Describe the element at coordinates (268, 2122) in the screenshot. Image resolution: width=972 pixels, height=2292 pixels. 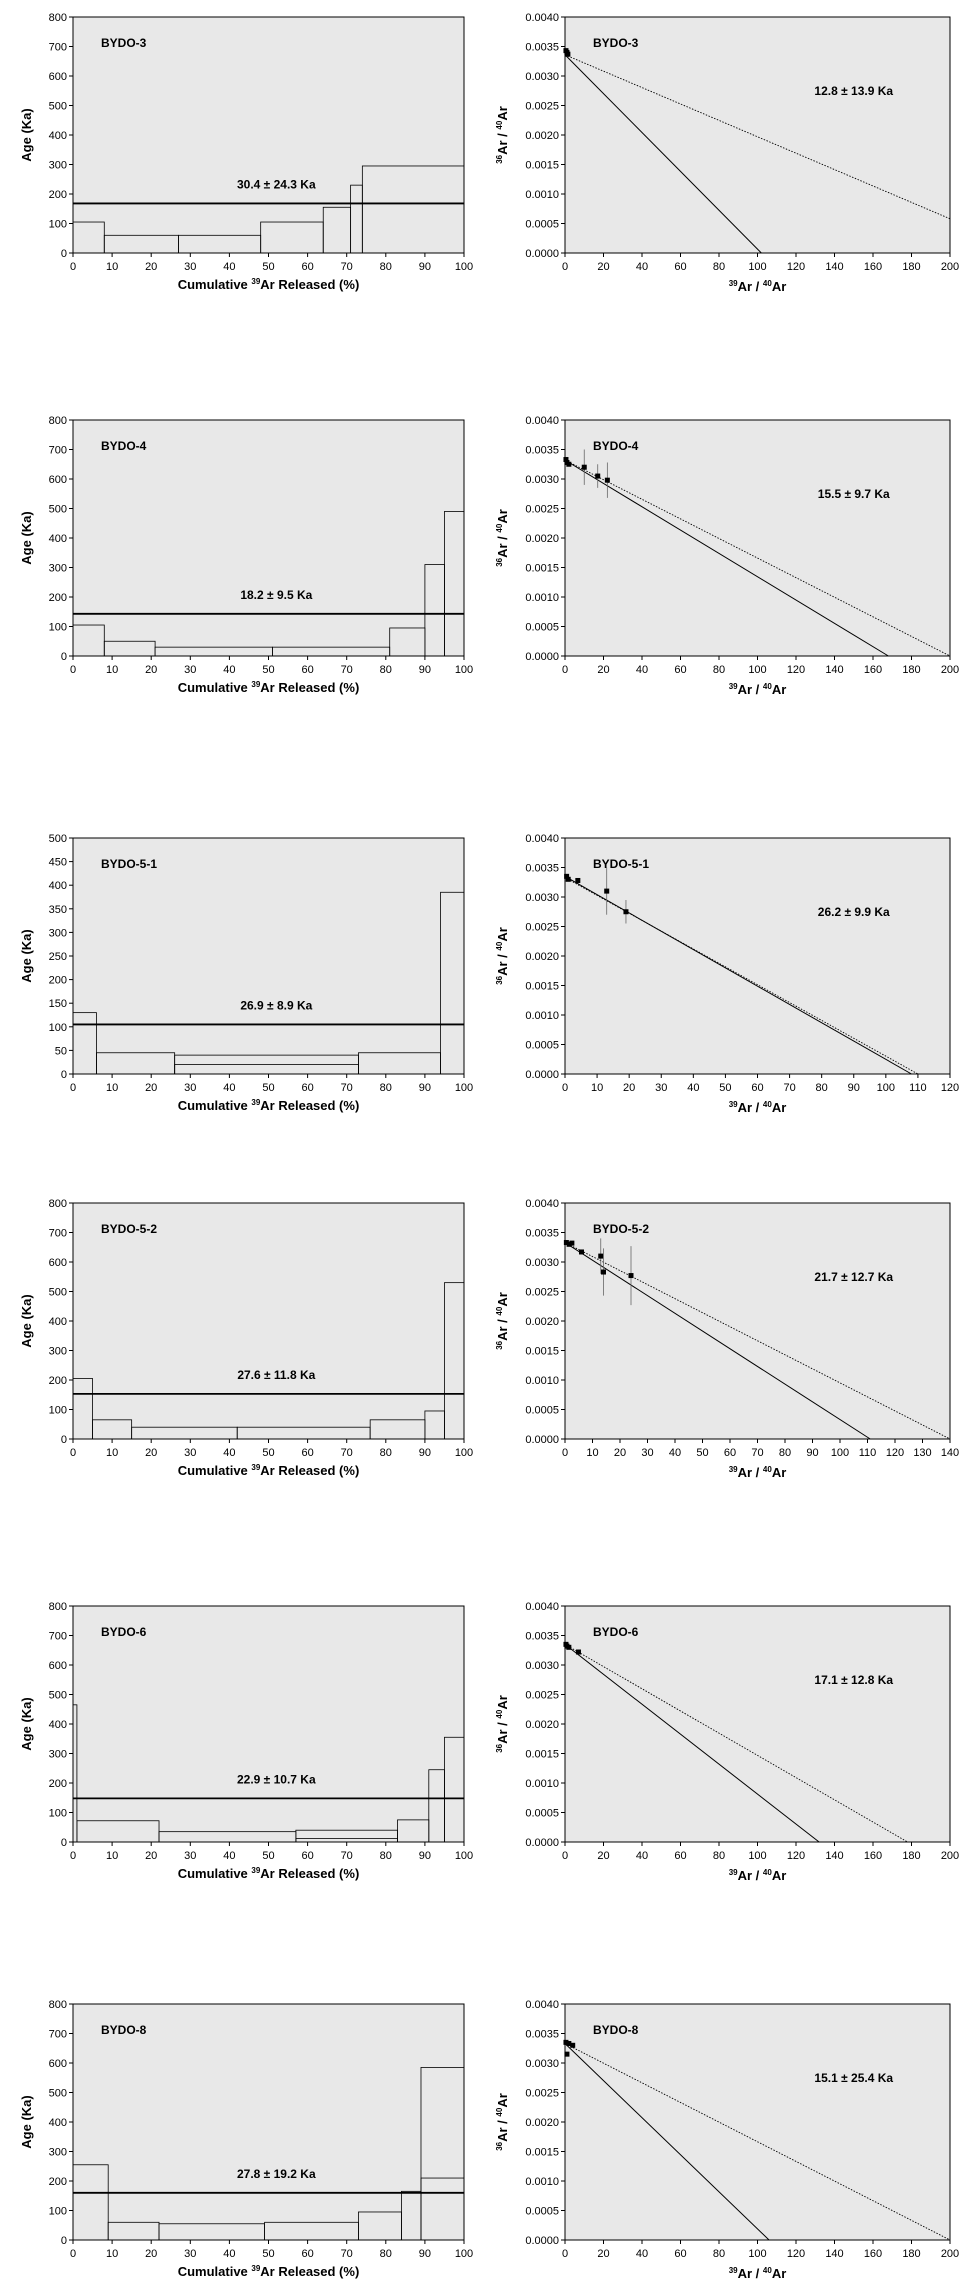
I see `plot-area` at that location.